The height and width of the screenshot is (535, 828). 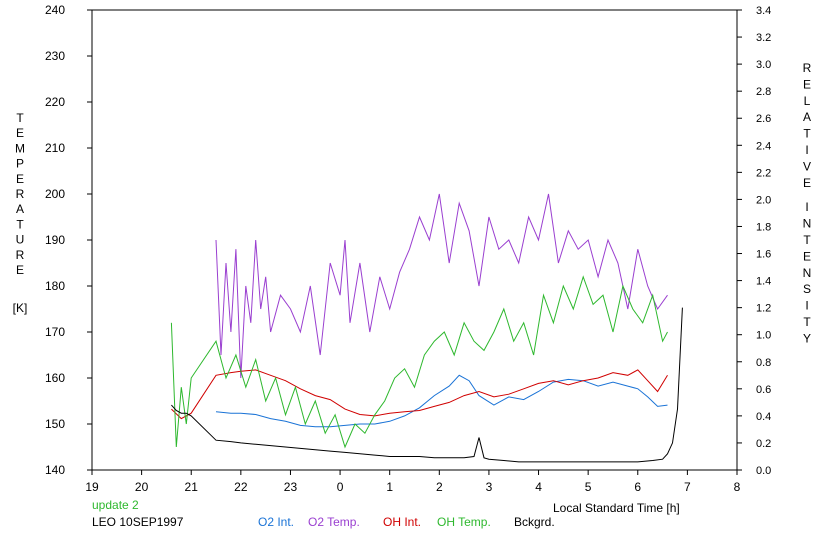 I want to click on y-right-label-letter: A, so click(x=807, y=117).